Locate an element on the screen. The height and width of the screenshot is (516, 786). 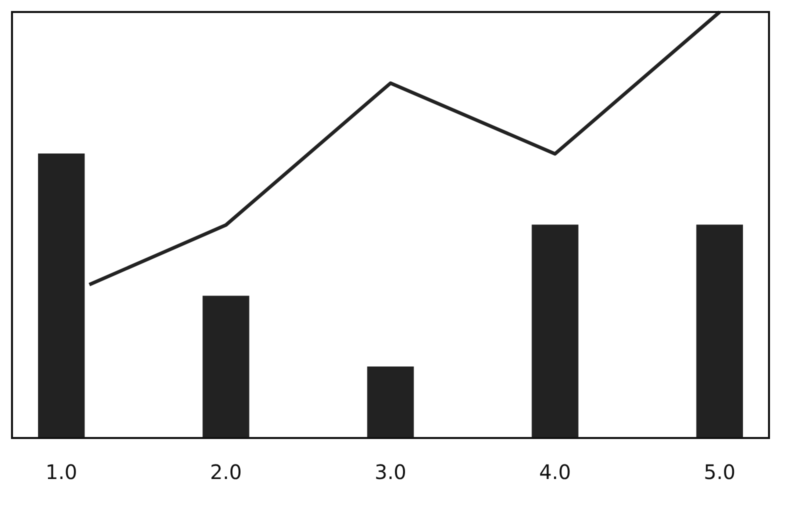
x-tick-label: 5.0 is located at coordinates (720, 472).